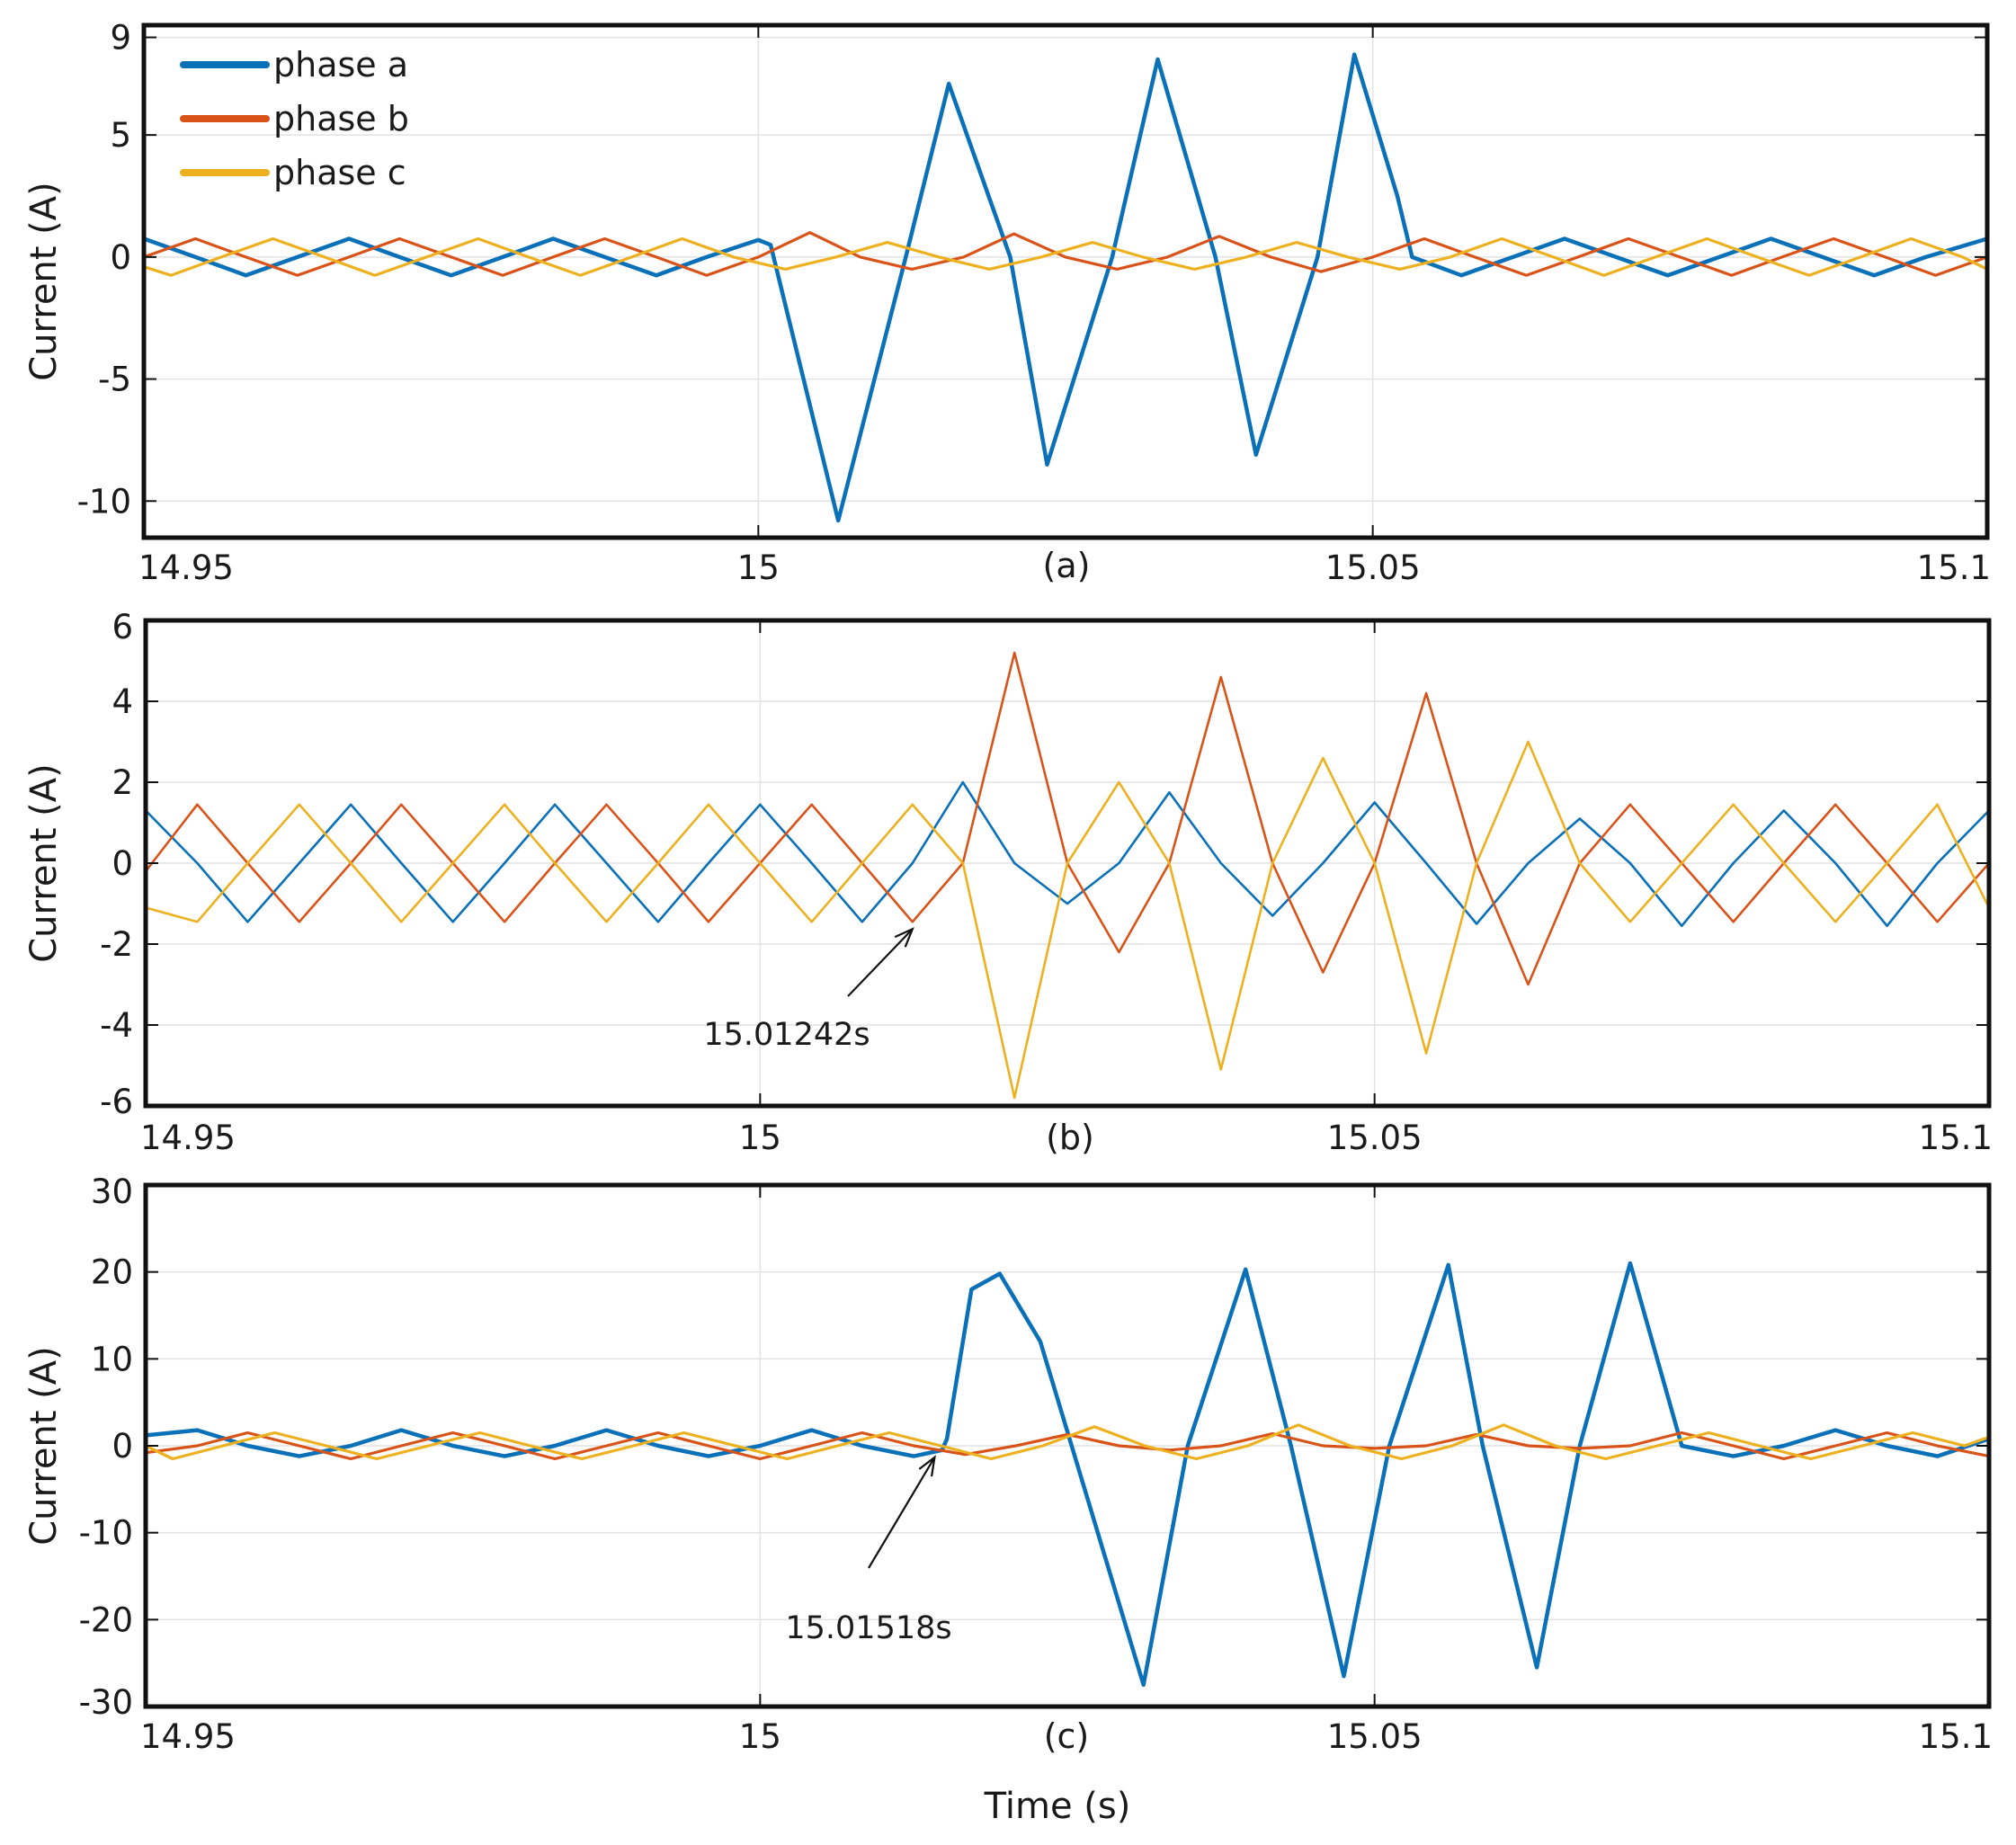 The height and width of the screenshot is (1845, 2016). I want to click on annotation: 15.01518s, so click(868, 1551).